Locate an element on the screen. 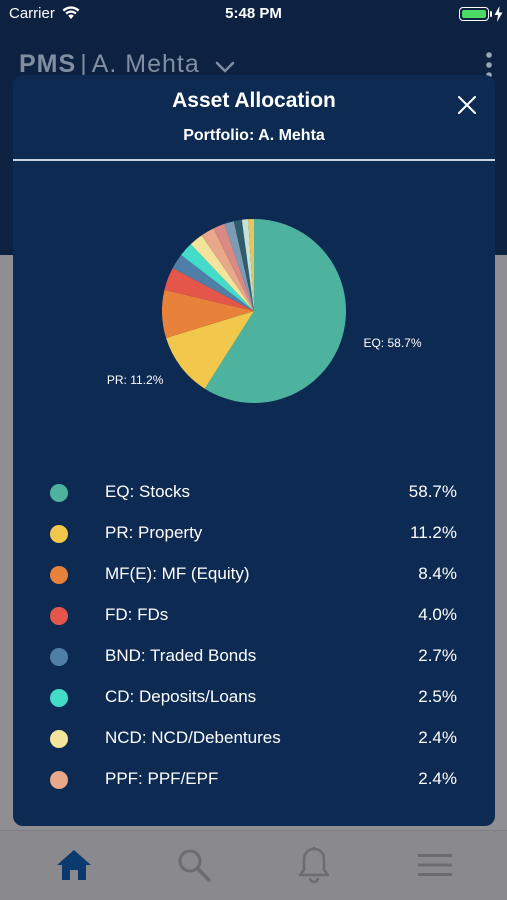 Image resolution: width=507 pixels, height=900 pixels. tab-menu is located at coordinates (435, 865).